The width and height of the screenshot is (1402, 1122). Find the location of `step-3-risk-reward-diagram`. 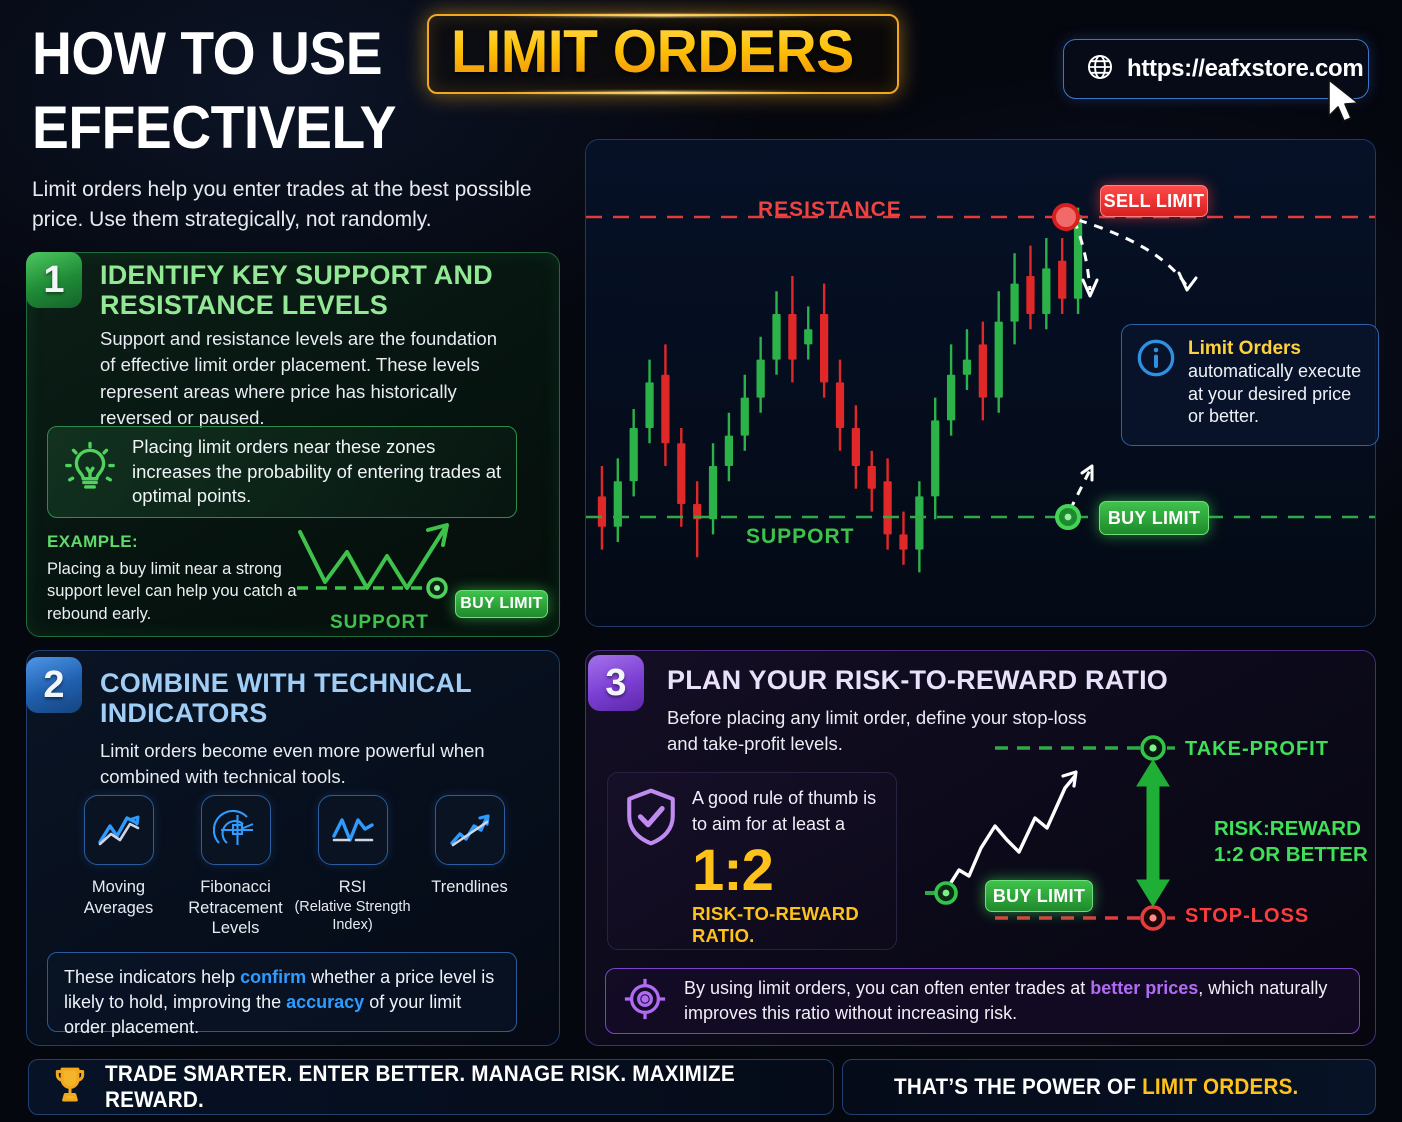

step-3-risk-reward-diagram is located at coordinates (1050, 833).